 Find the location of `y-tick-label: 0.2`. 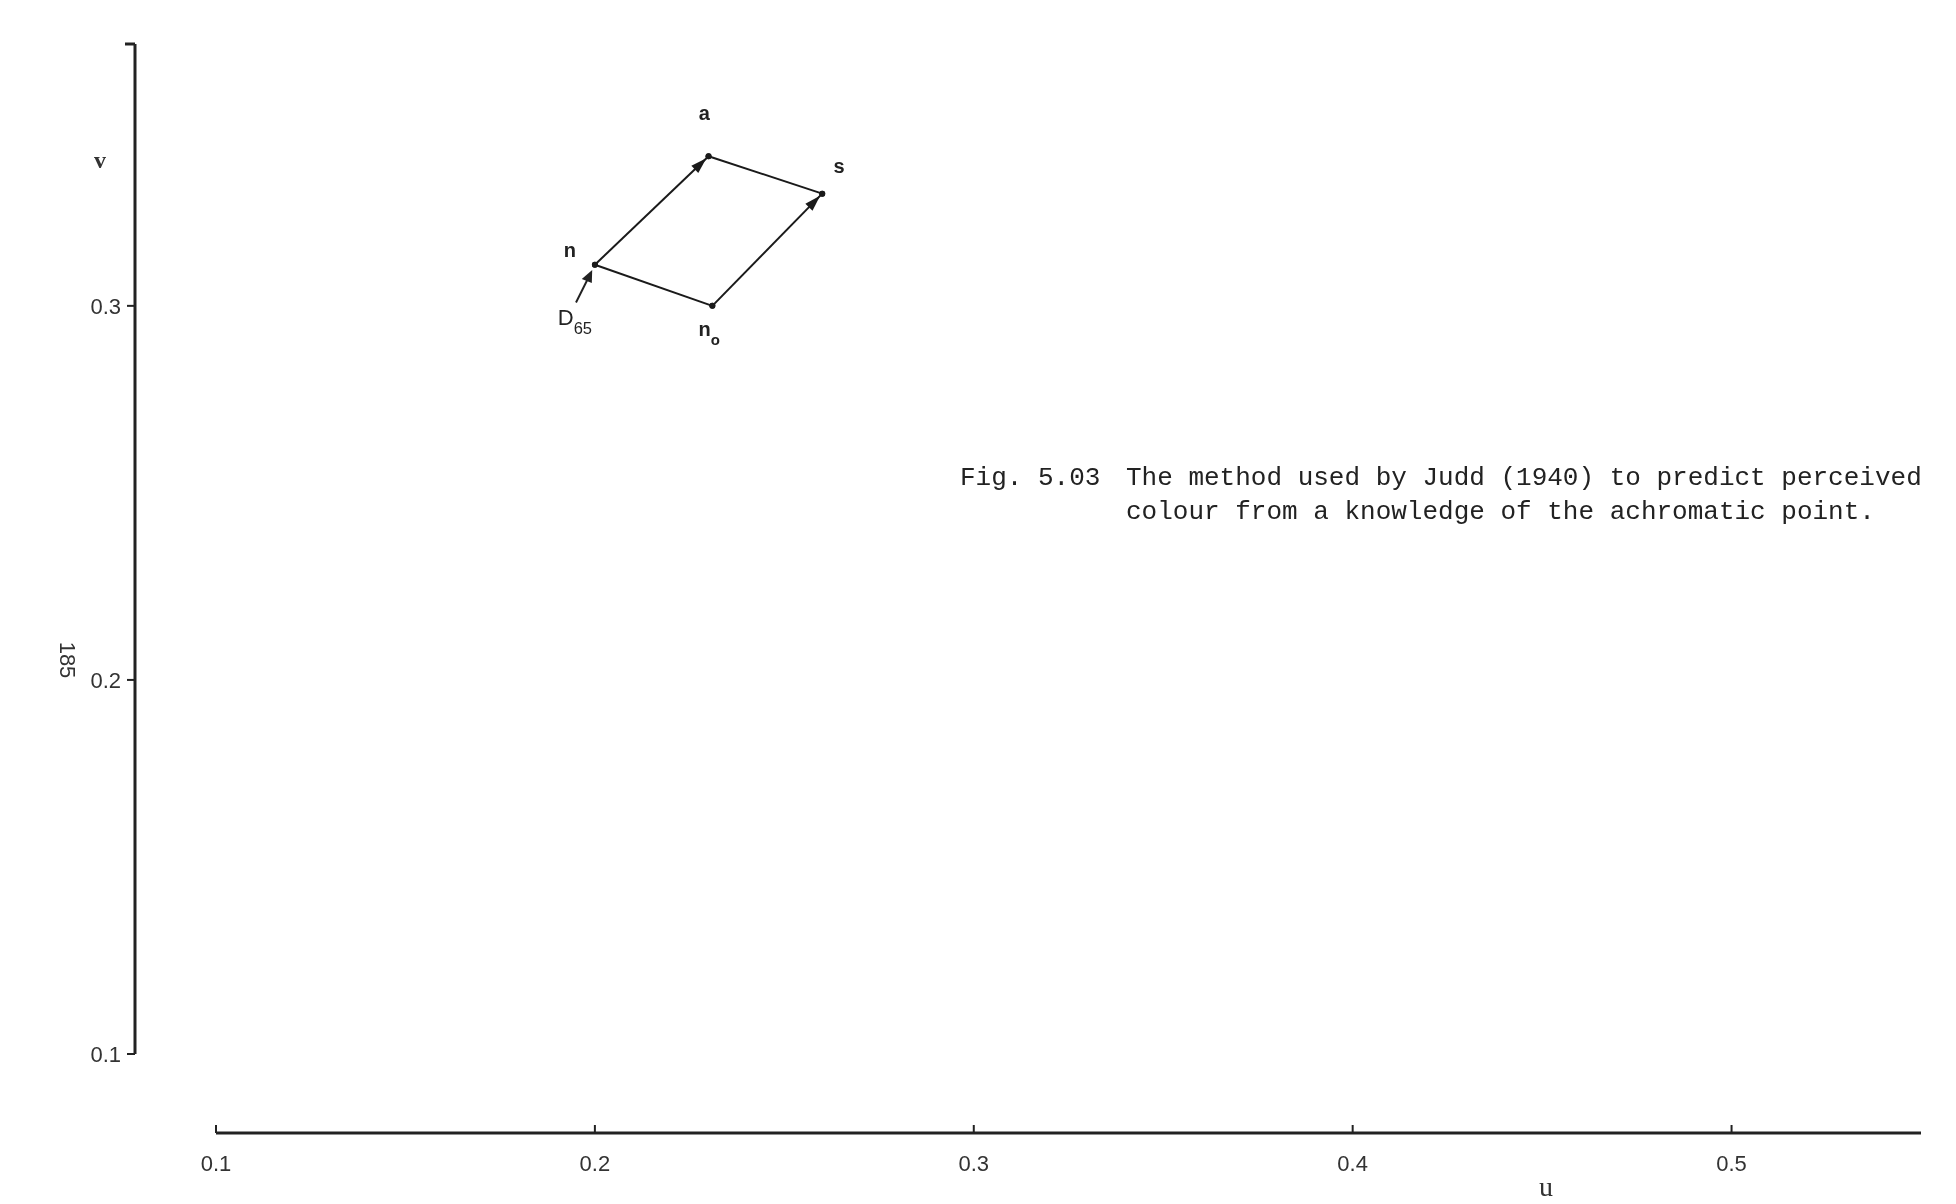

y-tick-label: 0.2 is located at coordinates (105, 680).